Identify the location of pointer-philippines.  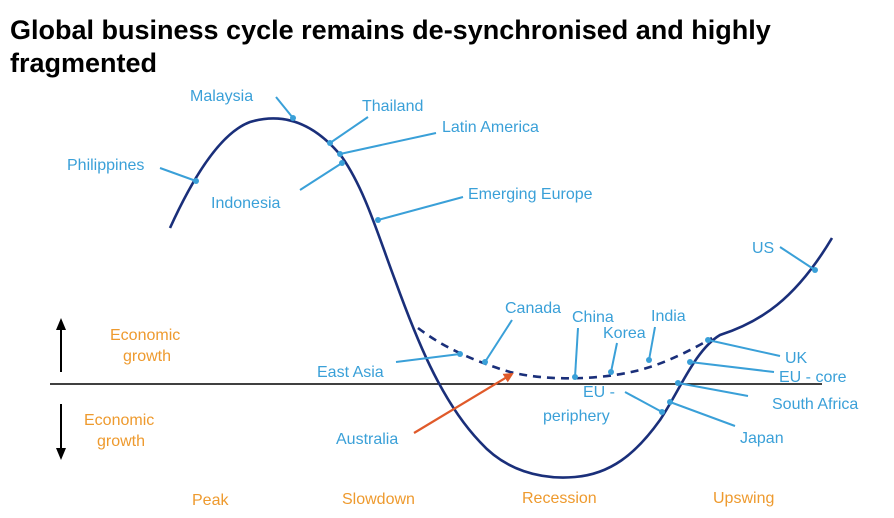
(179, 175).